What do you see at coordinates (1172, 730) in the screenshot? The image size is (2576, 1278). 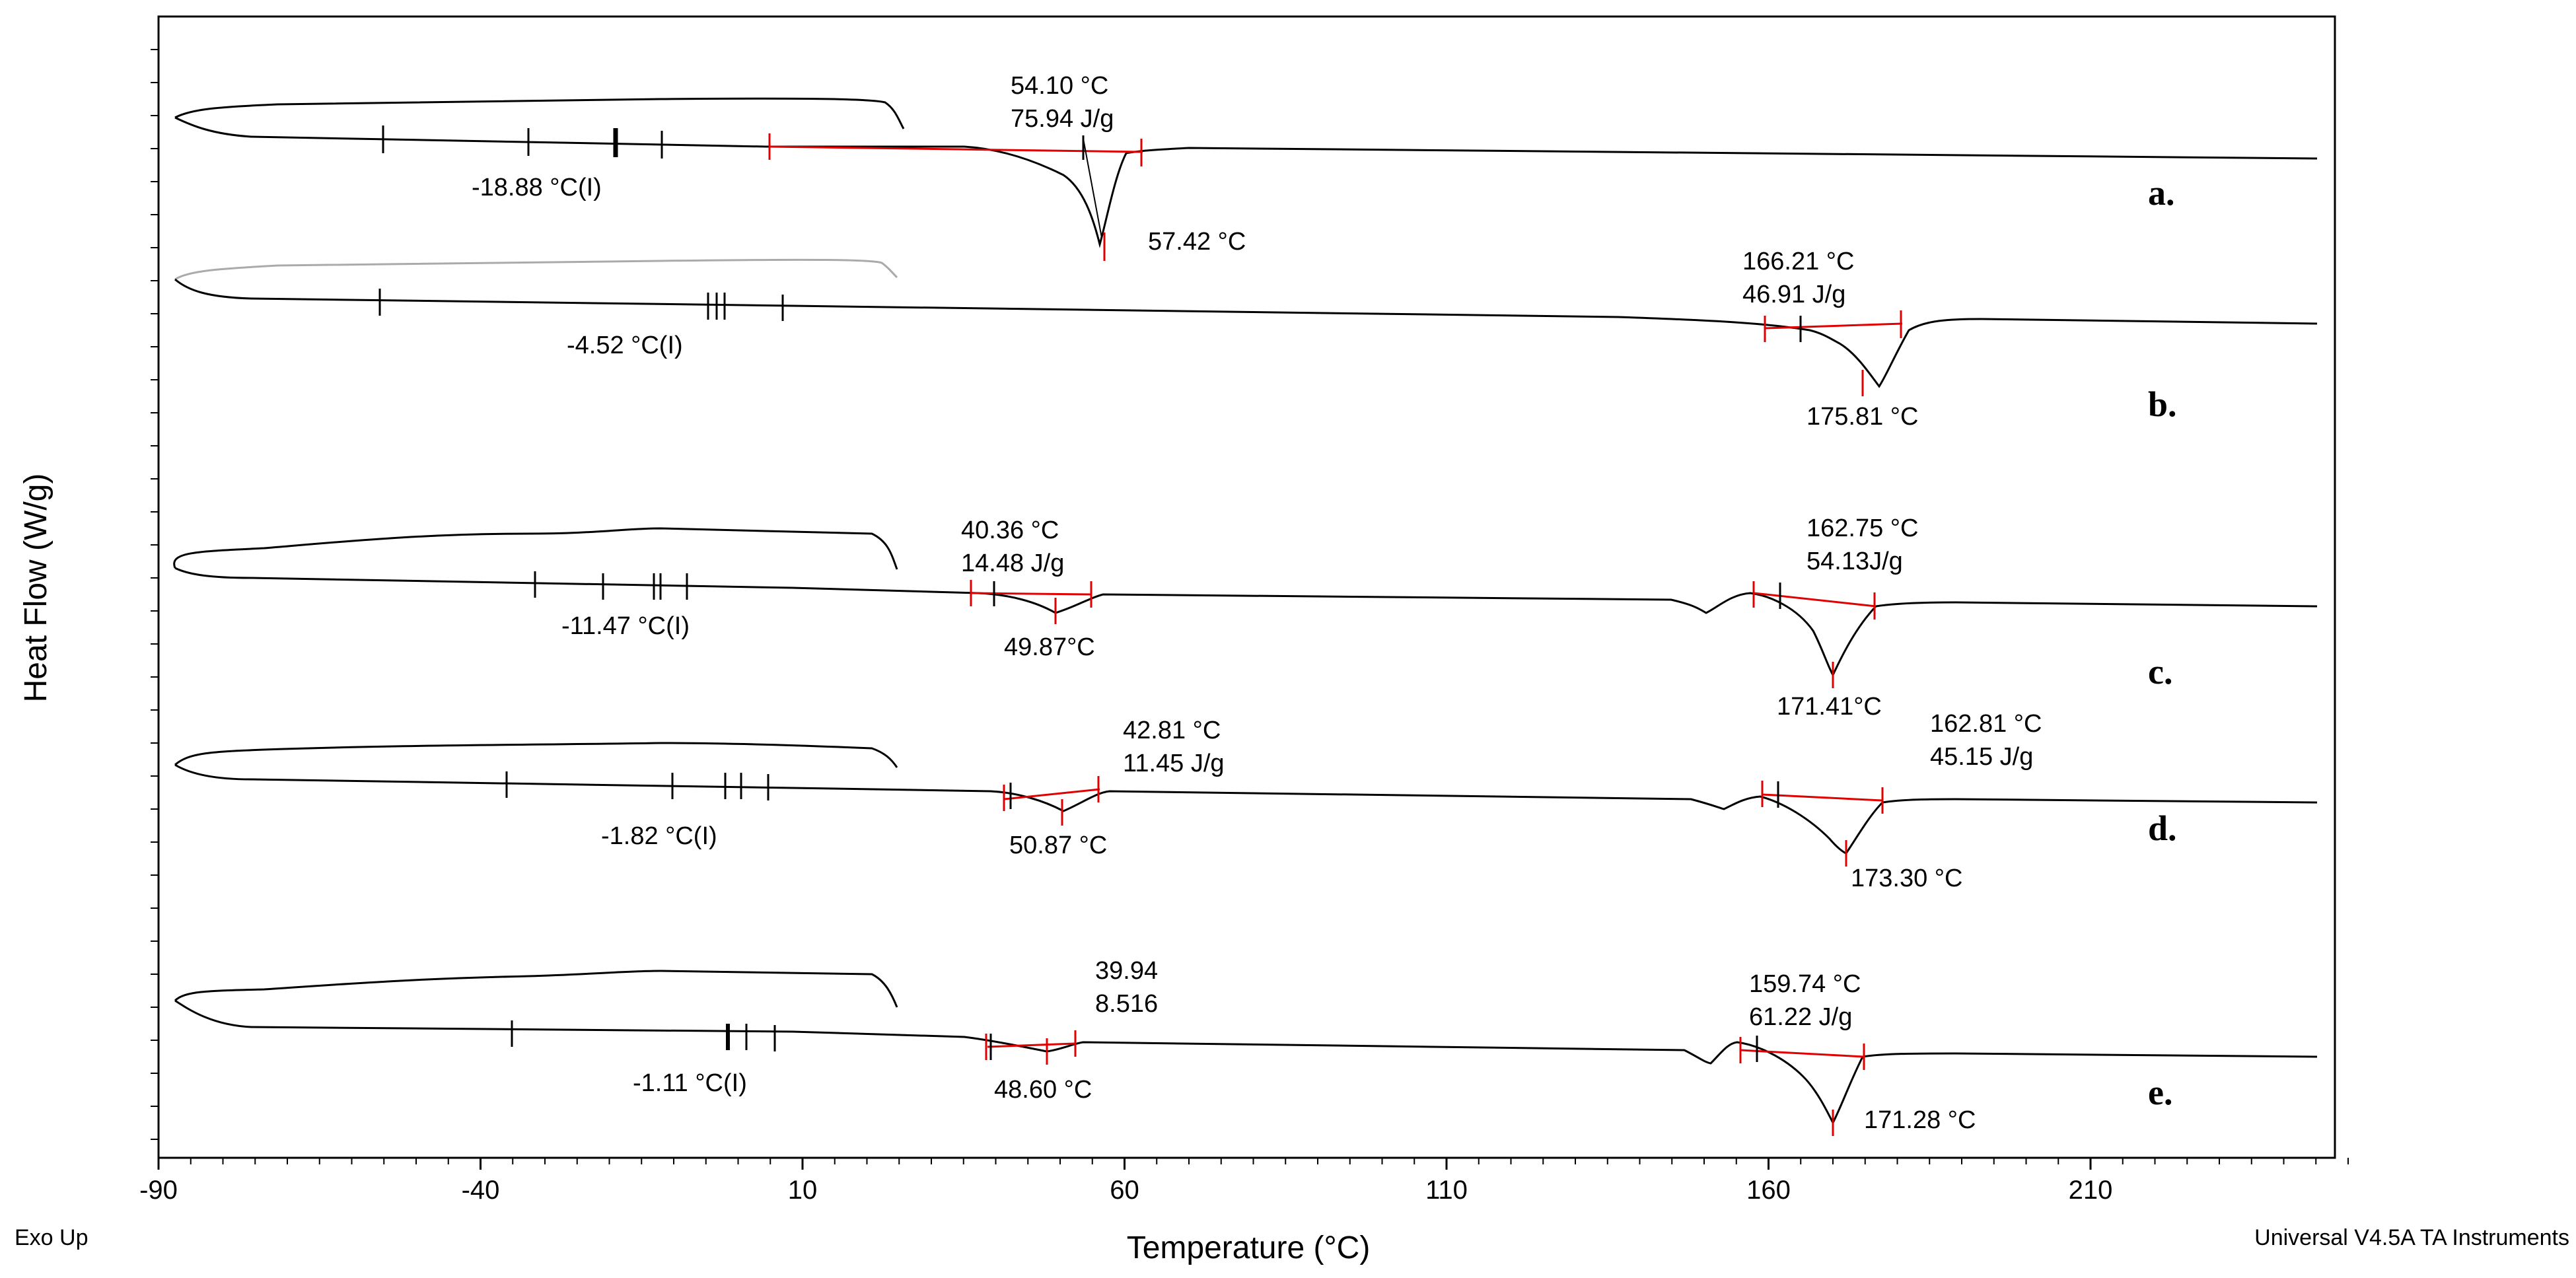 I see `curve-d-onset-1: 42.81 °C` at bounding box center [1172, 730].